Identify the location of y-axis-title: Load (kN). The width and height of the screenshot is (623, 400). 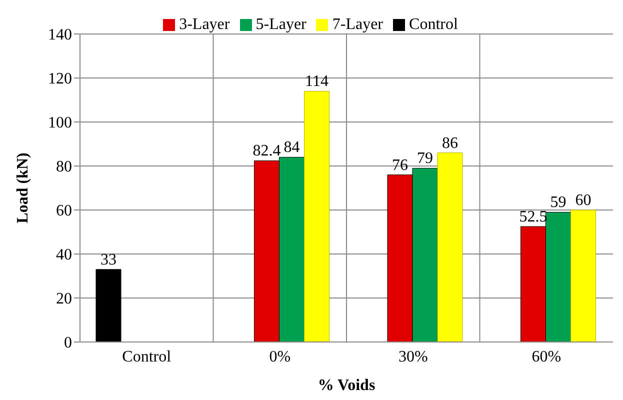
(23, 188).